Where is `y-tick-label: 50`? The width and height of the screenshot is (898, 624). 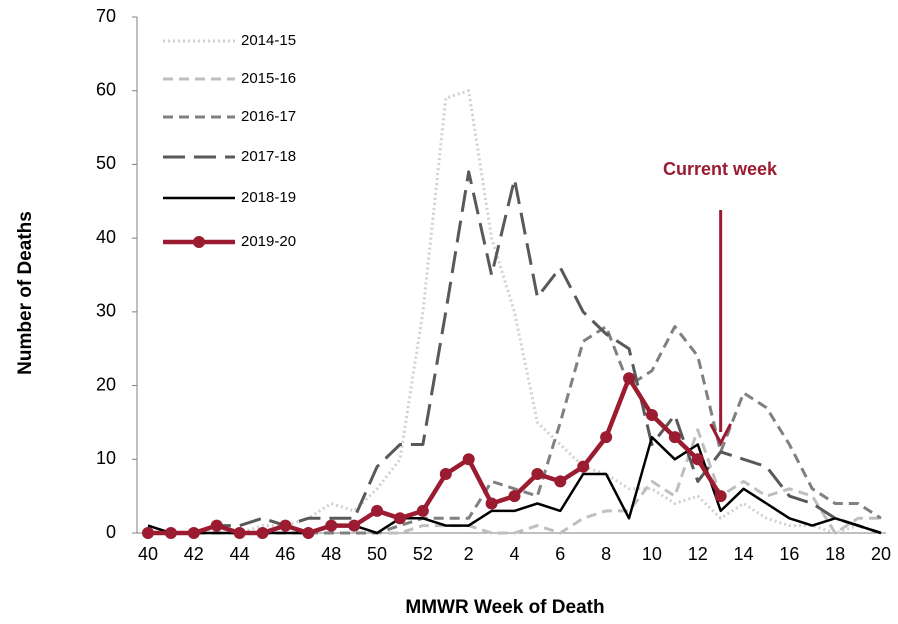 y-tick-label: 50 is located at coordinates (106, 163).